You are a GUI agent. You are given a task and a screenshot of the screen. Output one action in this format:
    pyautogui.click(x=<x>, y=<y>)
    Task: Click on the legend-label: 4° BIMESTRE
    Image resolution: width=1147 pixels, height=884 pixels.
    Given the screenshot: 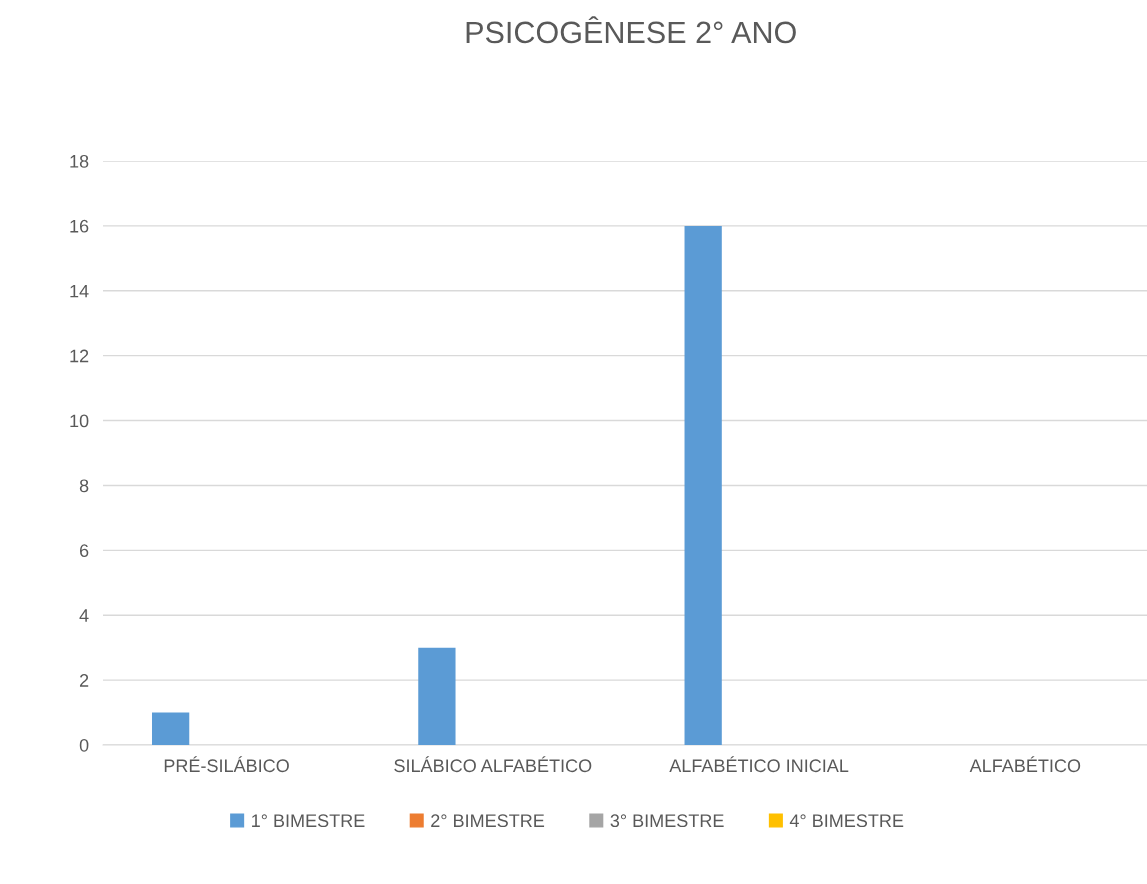 What is the action you would take?
    pyautogui.click(x=846, y=821)
    